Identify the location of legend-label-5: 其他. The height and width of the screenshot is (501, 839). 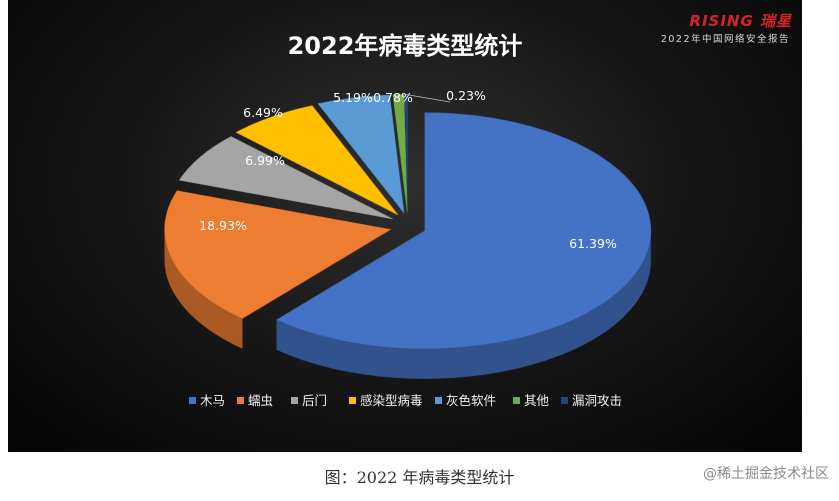
(537, 400).